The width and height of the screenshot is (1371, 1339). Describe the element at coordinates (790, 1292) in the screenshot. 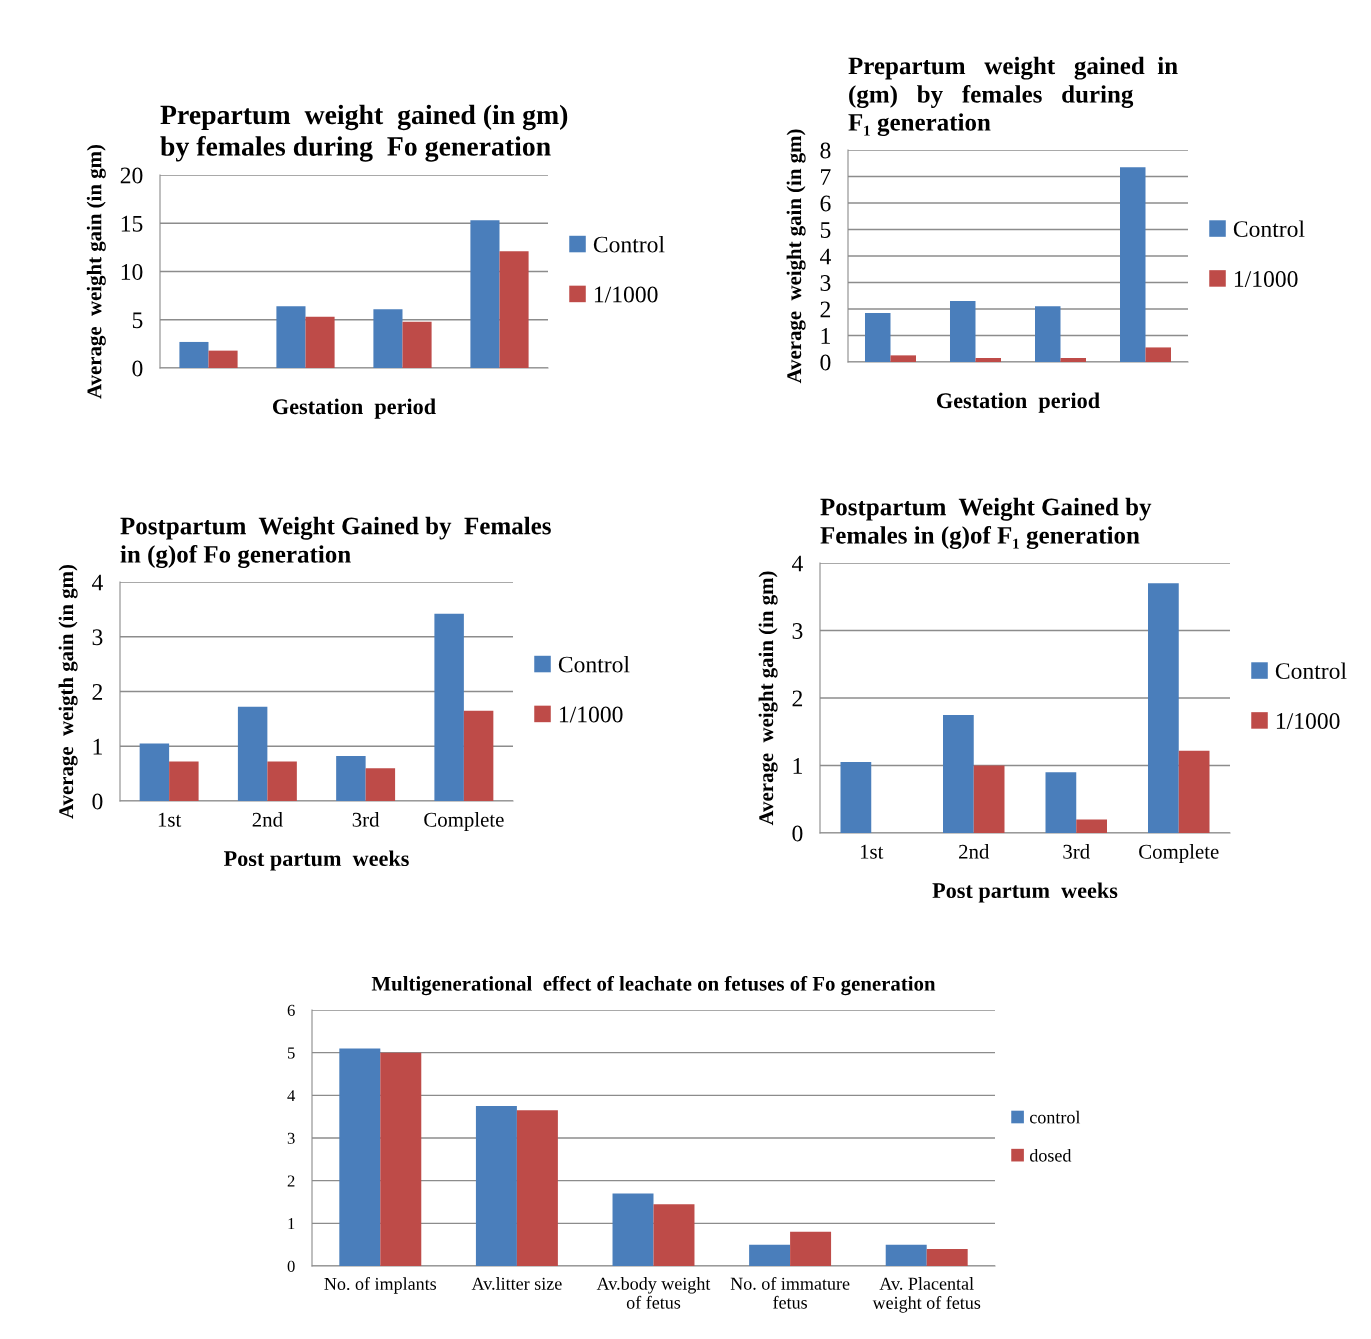

I see `x-tick-label: No. of immature fetus` at that location.